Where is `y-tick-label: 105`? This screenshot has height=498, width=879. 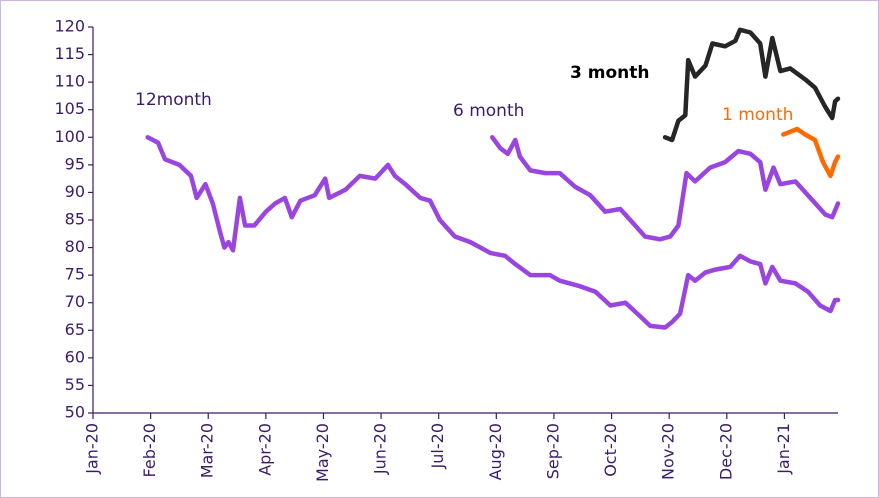 y-tick-label: 105 is located at coordinates (69, 108).